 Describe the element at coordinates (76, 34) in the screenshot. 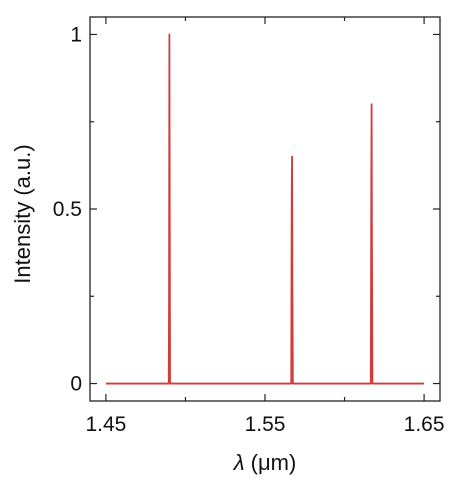

I see `y-tick-label: 1` at that location.